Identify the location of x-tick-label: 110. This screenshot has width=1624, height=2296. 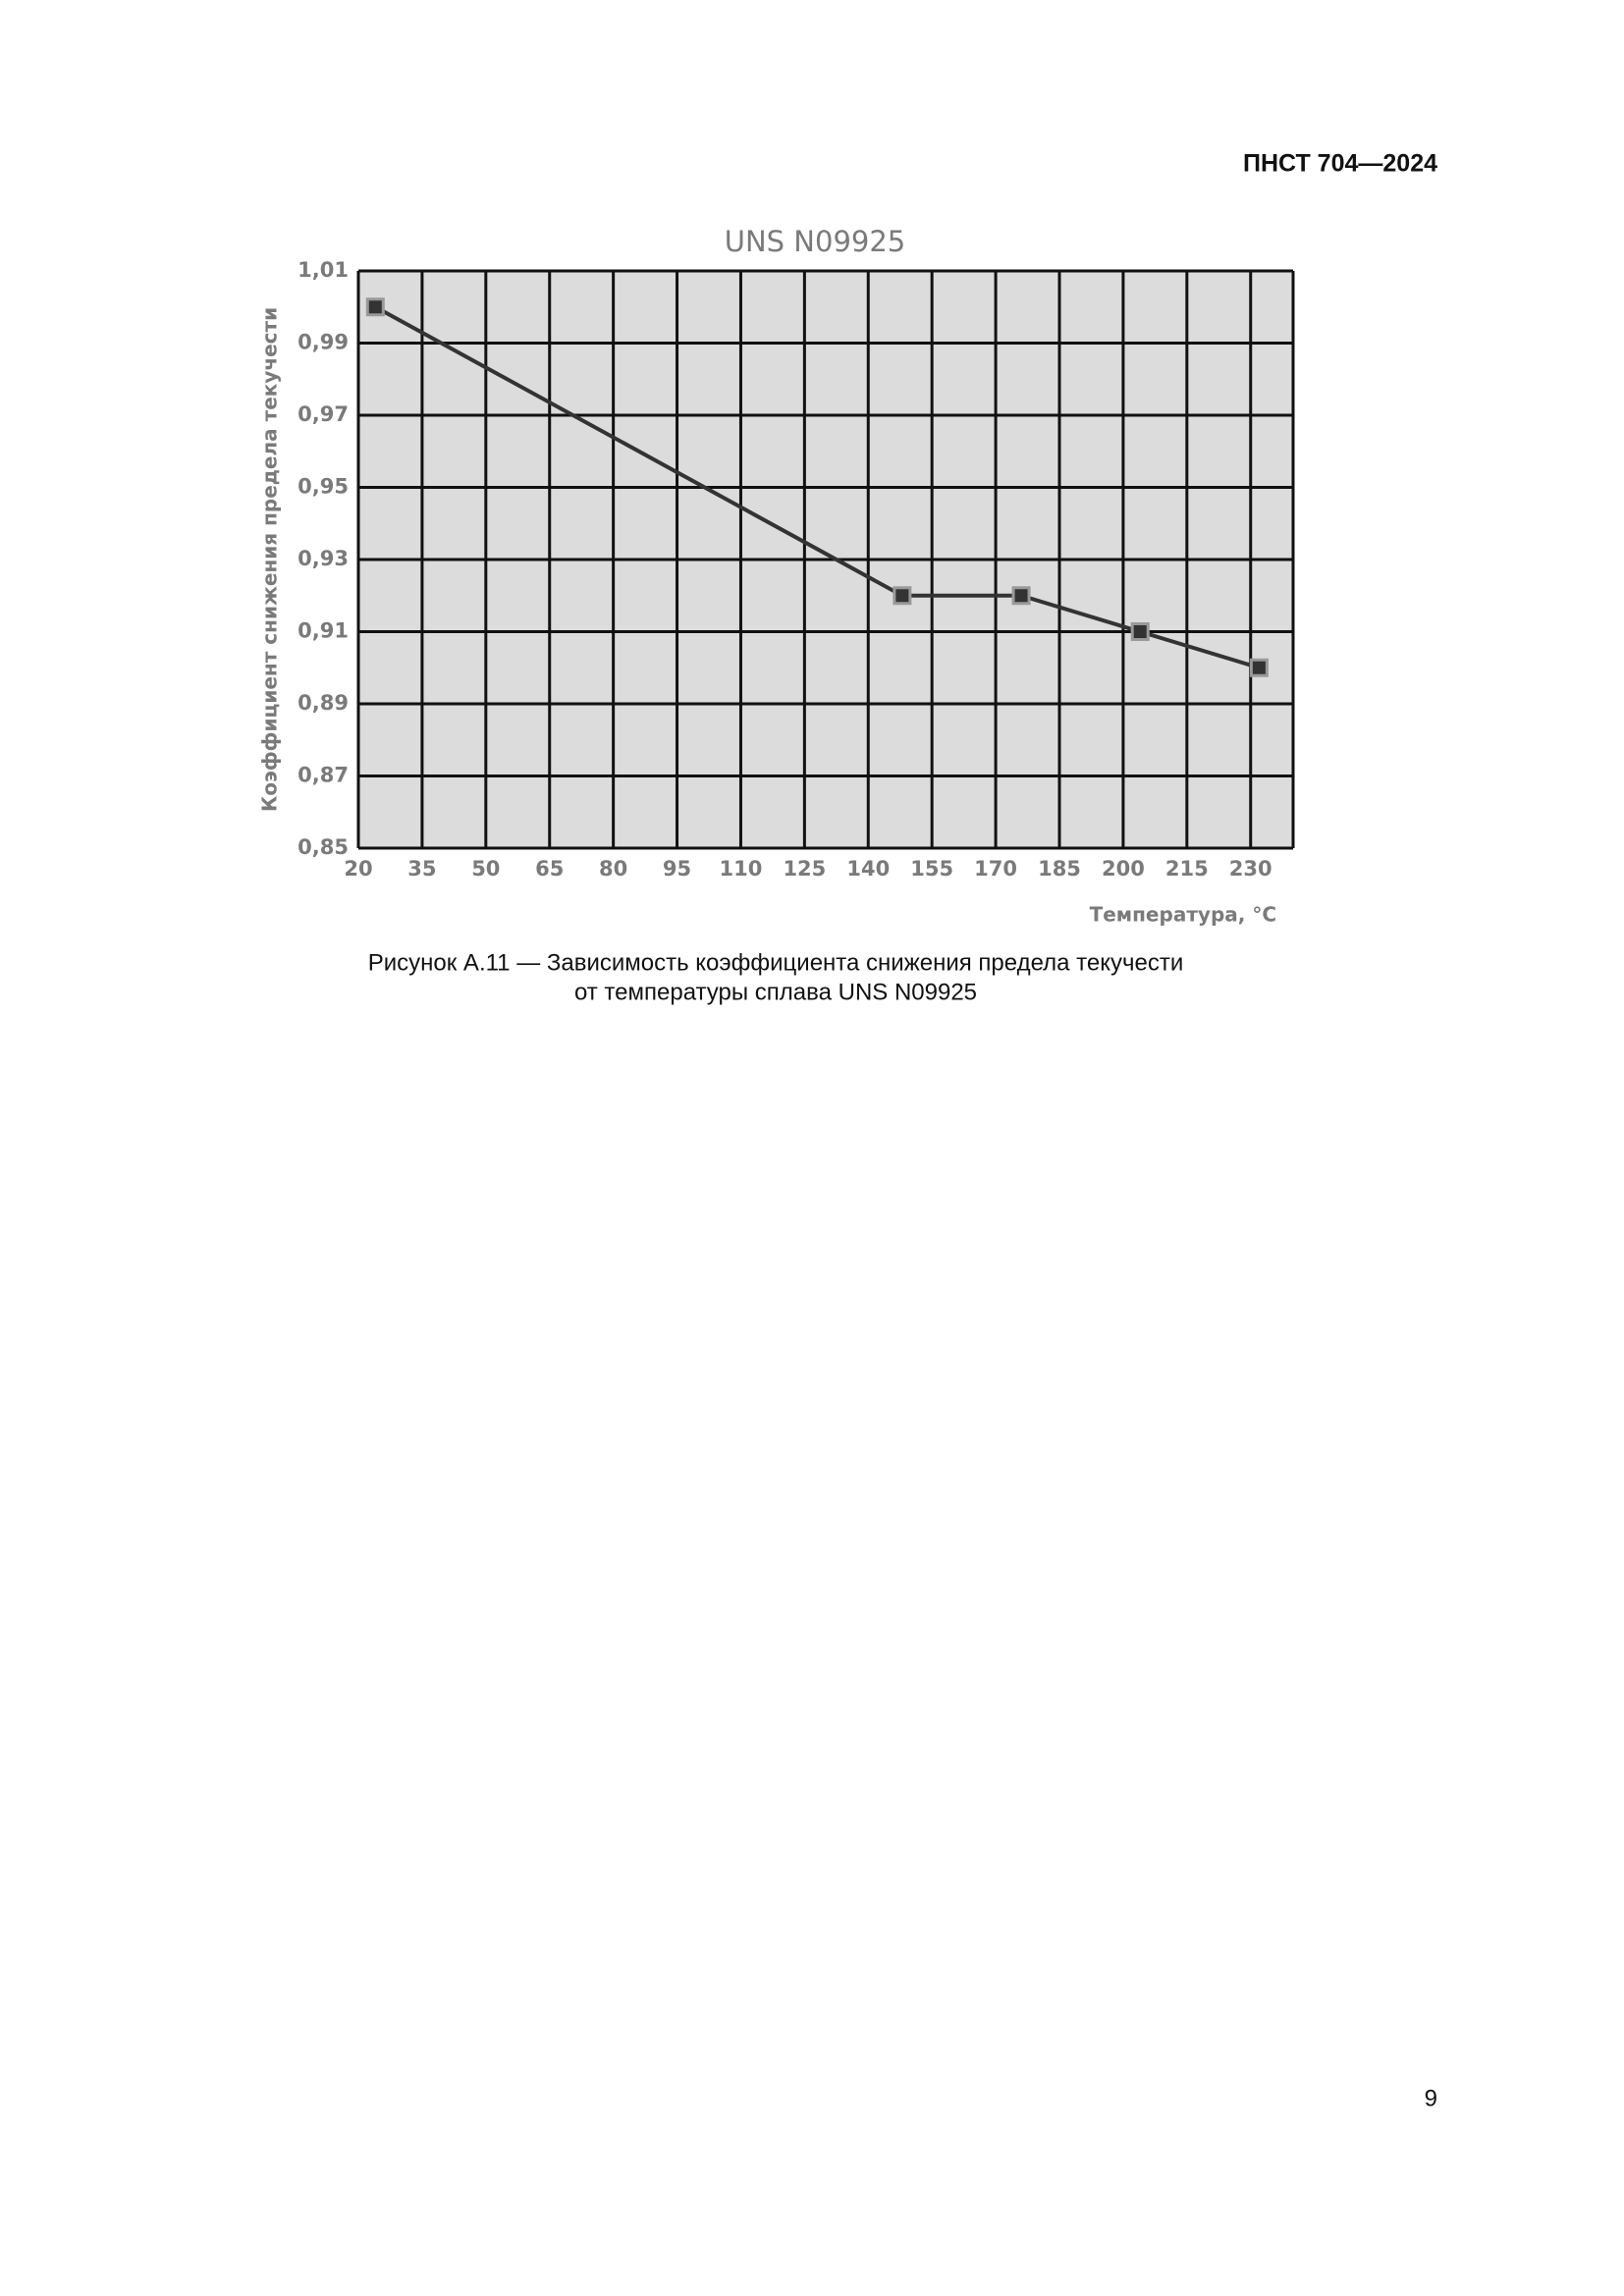
(741, 869).